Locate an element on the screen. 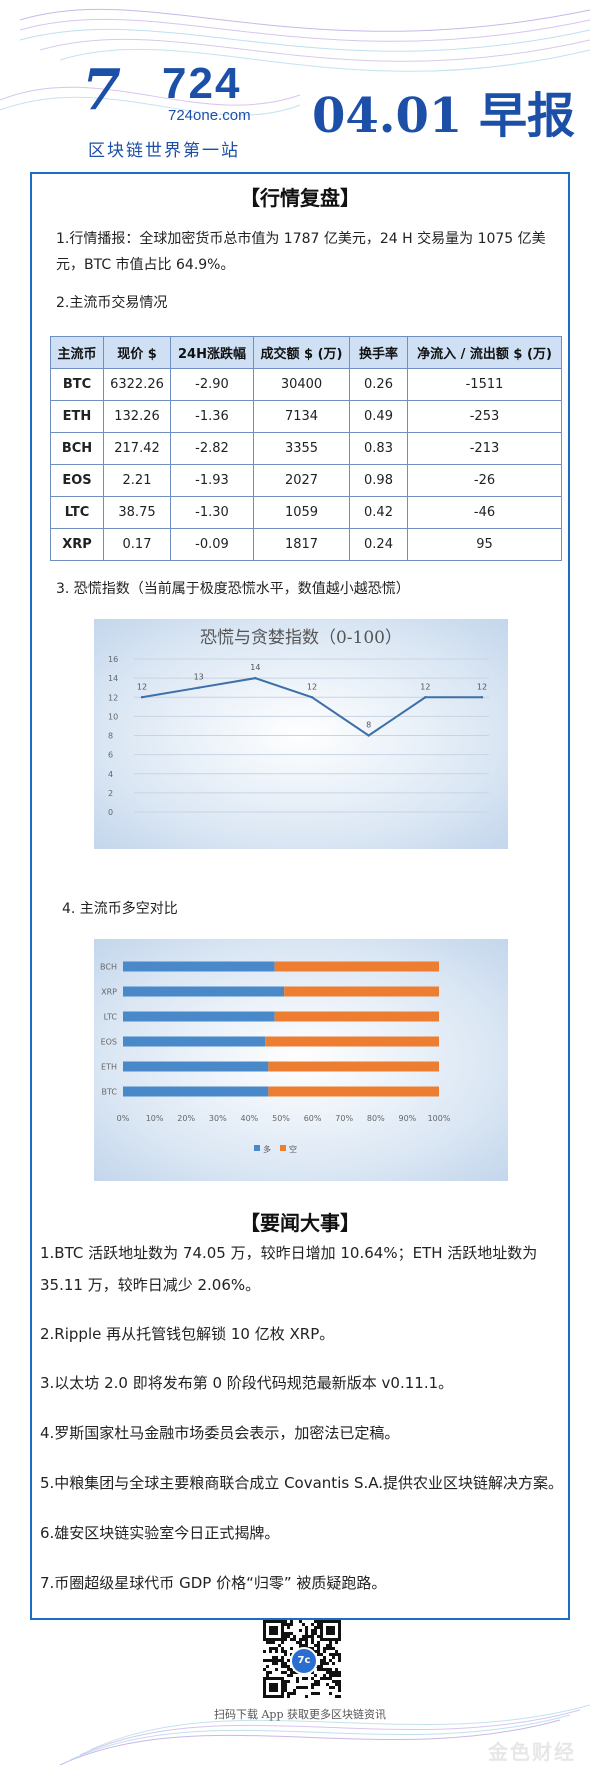 The height and width of the screenshot is (1767, 600). cell-price: 6322.26 is located at coordinates (137, 384).